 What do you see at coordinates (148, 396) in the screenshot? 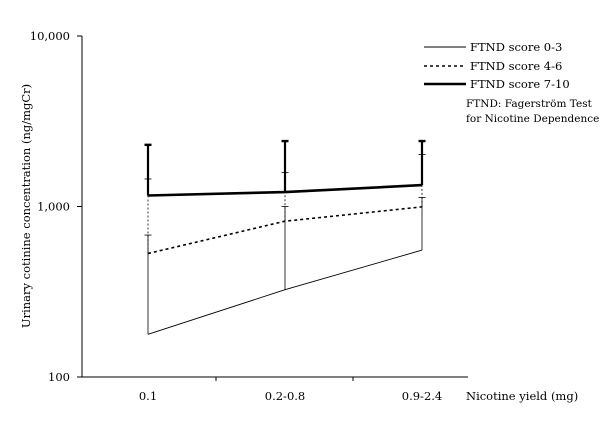
I see `x-tick-label: 0.1` at bounding box center [148, 396].